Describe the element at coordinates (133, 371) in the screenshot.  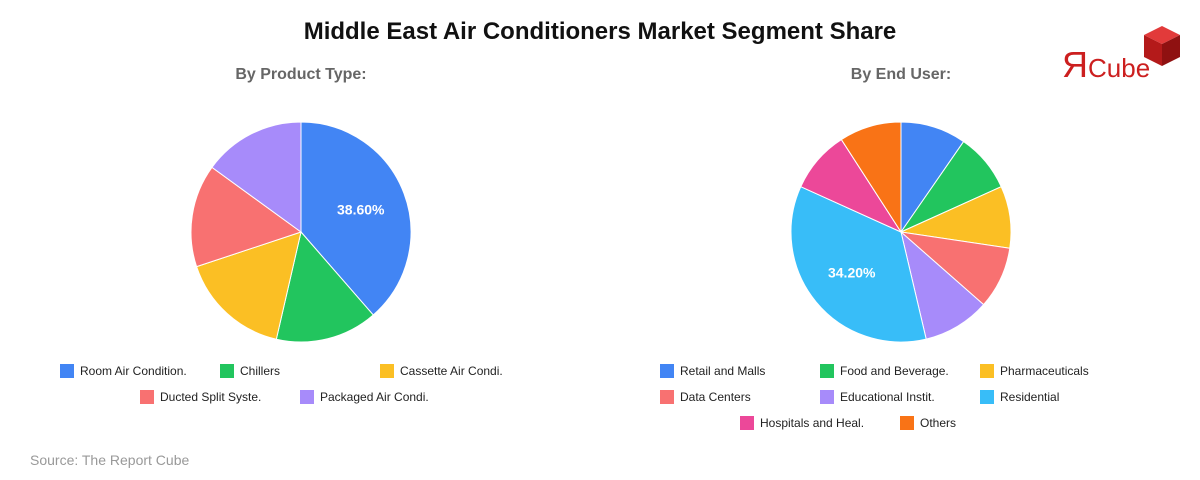
I see `product-type-legend-label-1: Room Air Condition.` at that location.